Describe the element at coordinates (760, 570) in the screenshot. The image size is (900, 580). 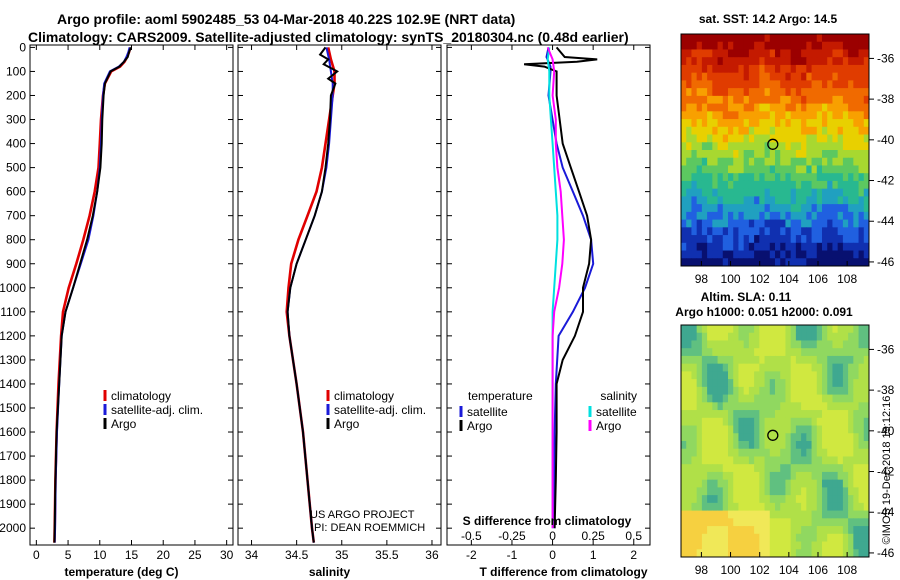
I see `sla-x-tick-label: 102` at that location.